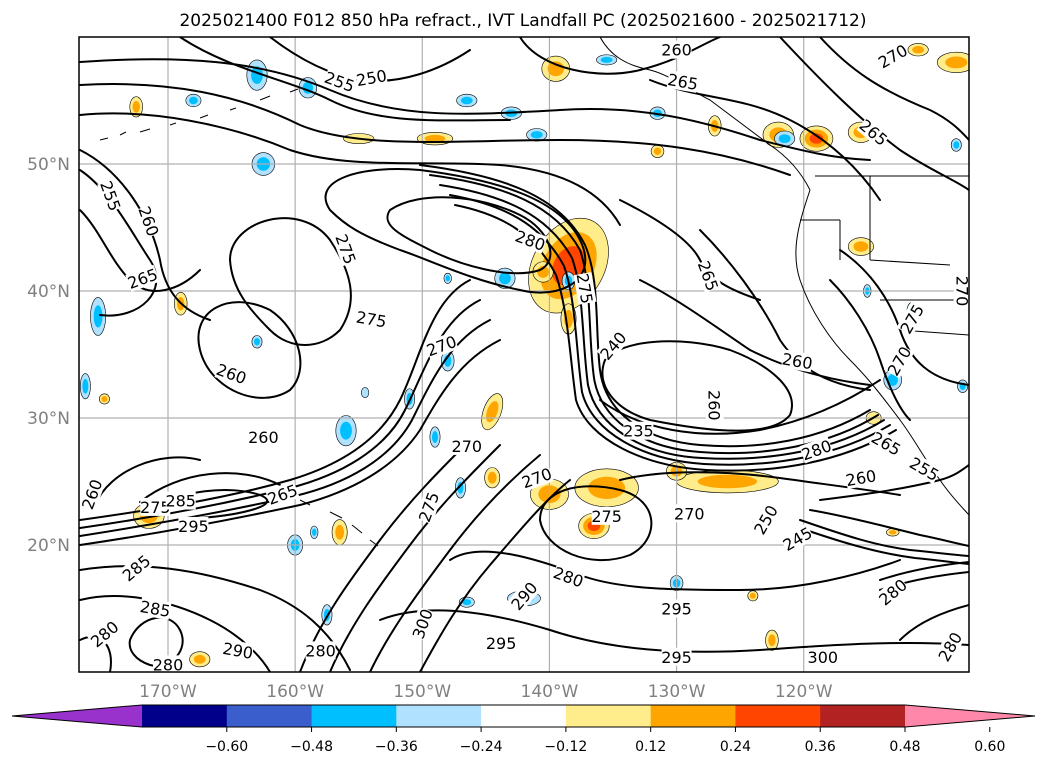 The image size is (1047, 765). I want to click on longitude-tick-label: 140°W, so click(550, 692).